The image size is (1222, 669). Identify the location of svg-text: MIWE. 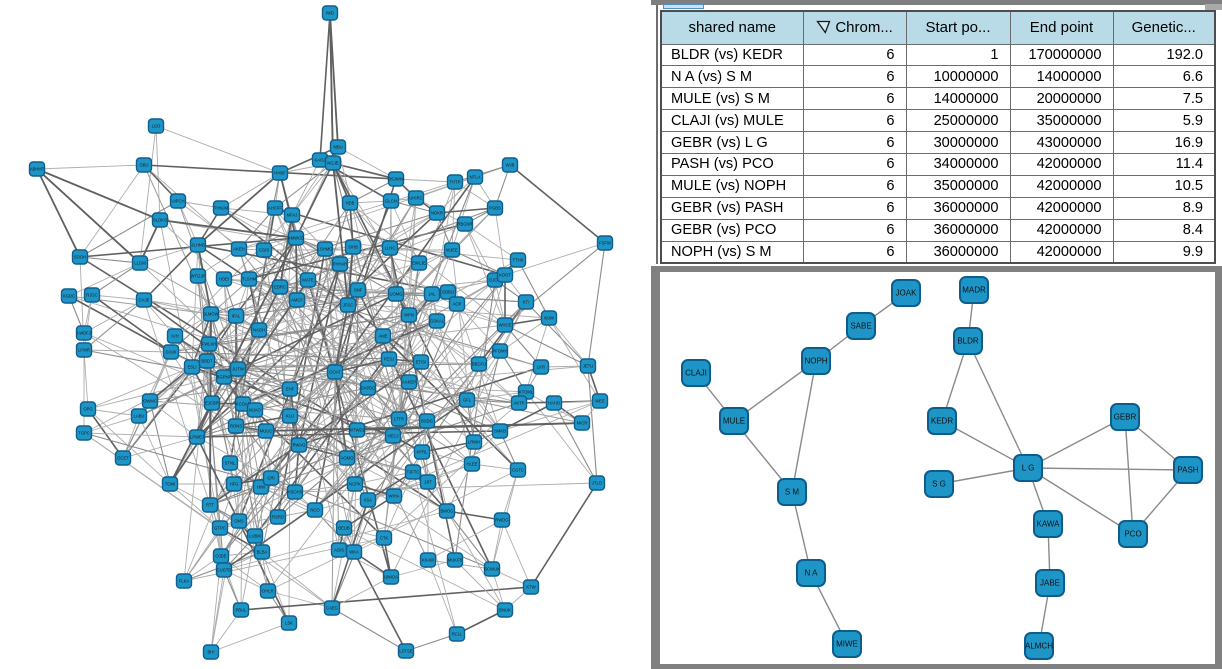
(847, 644).